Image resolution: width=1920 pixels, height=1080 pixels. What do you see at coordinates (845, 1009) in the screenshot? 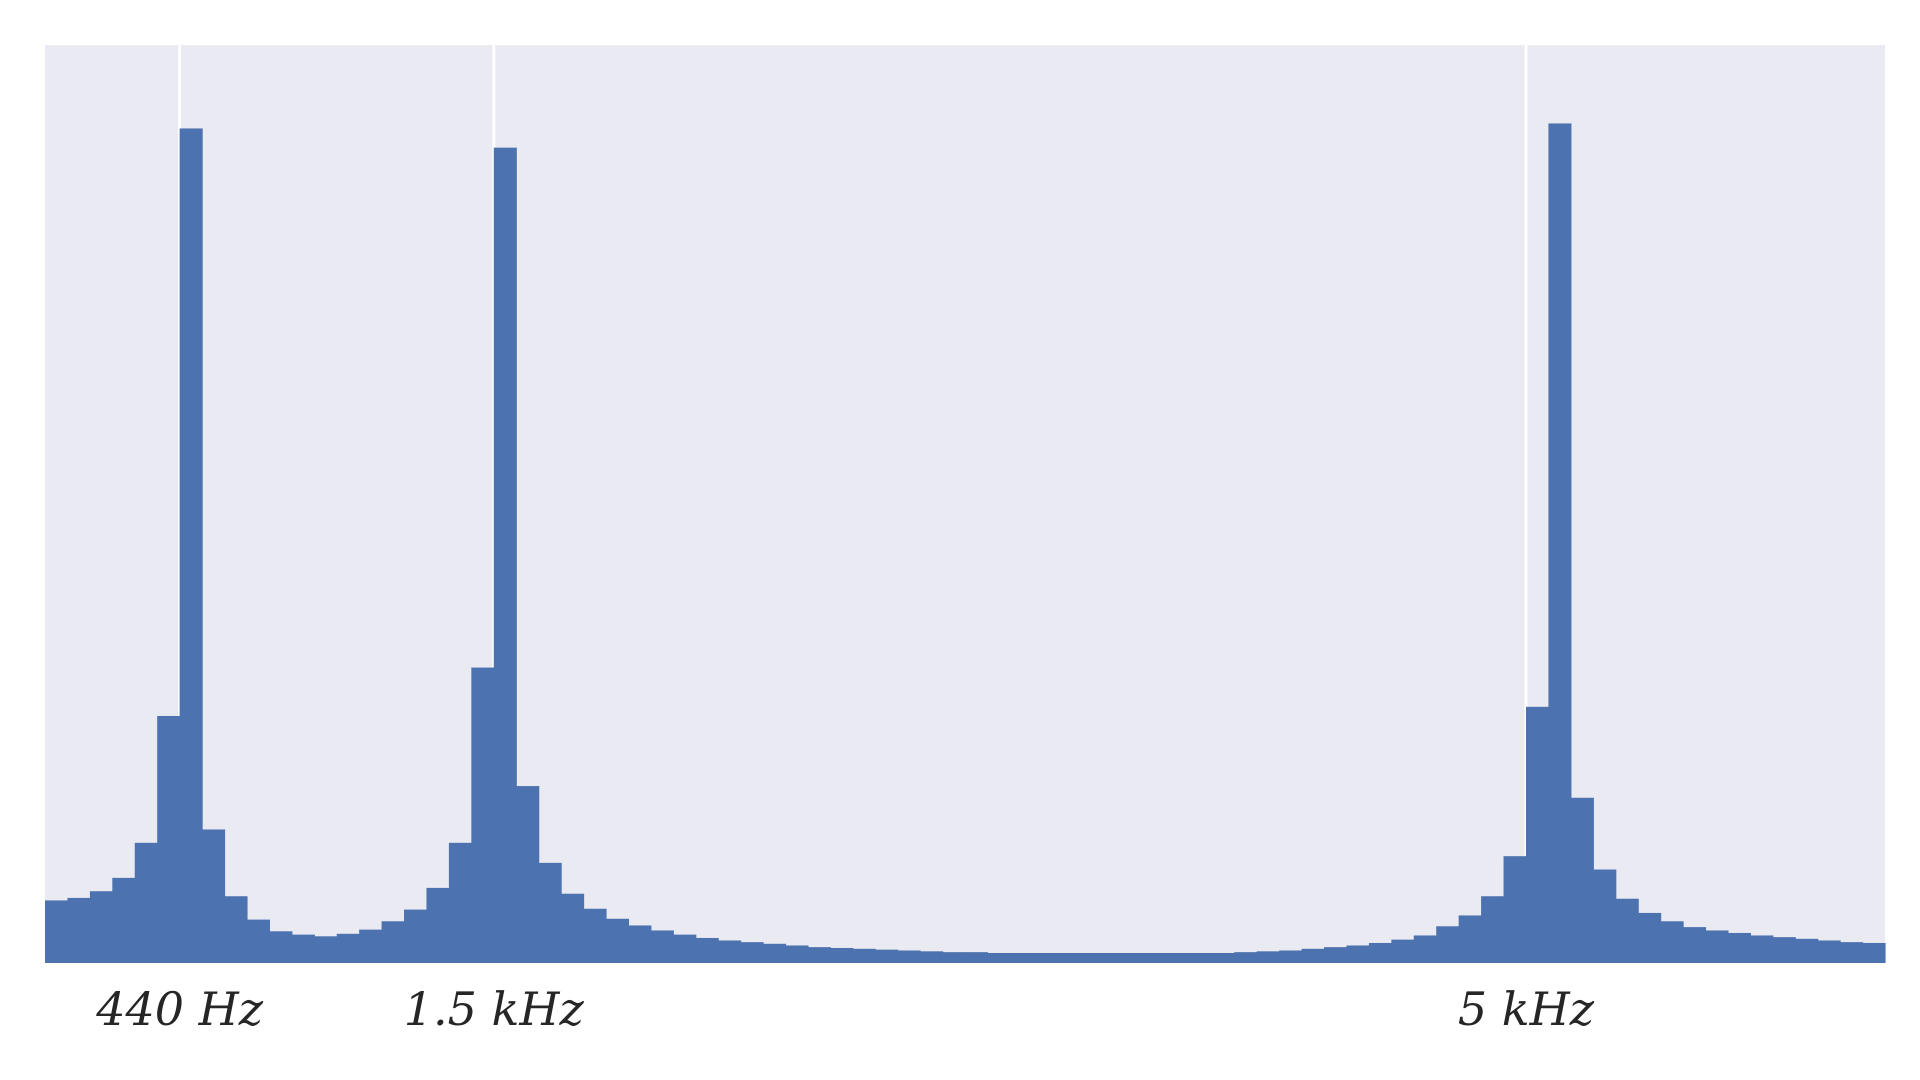
I see `x-tick-labels: 440 Hz 1.5 kHz 5 kHz` at bounding box center [845, 1009].